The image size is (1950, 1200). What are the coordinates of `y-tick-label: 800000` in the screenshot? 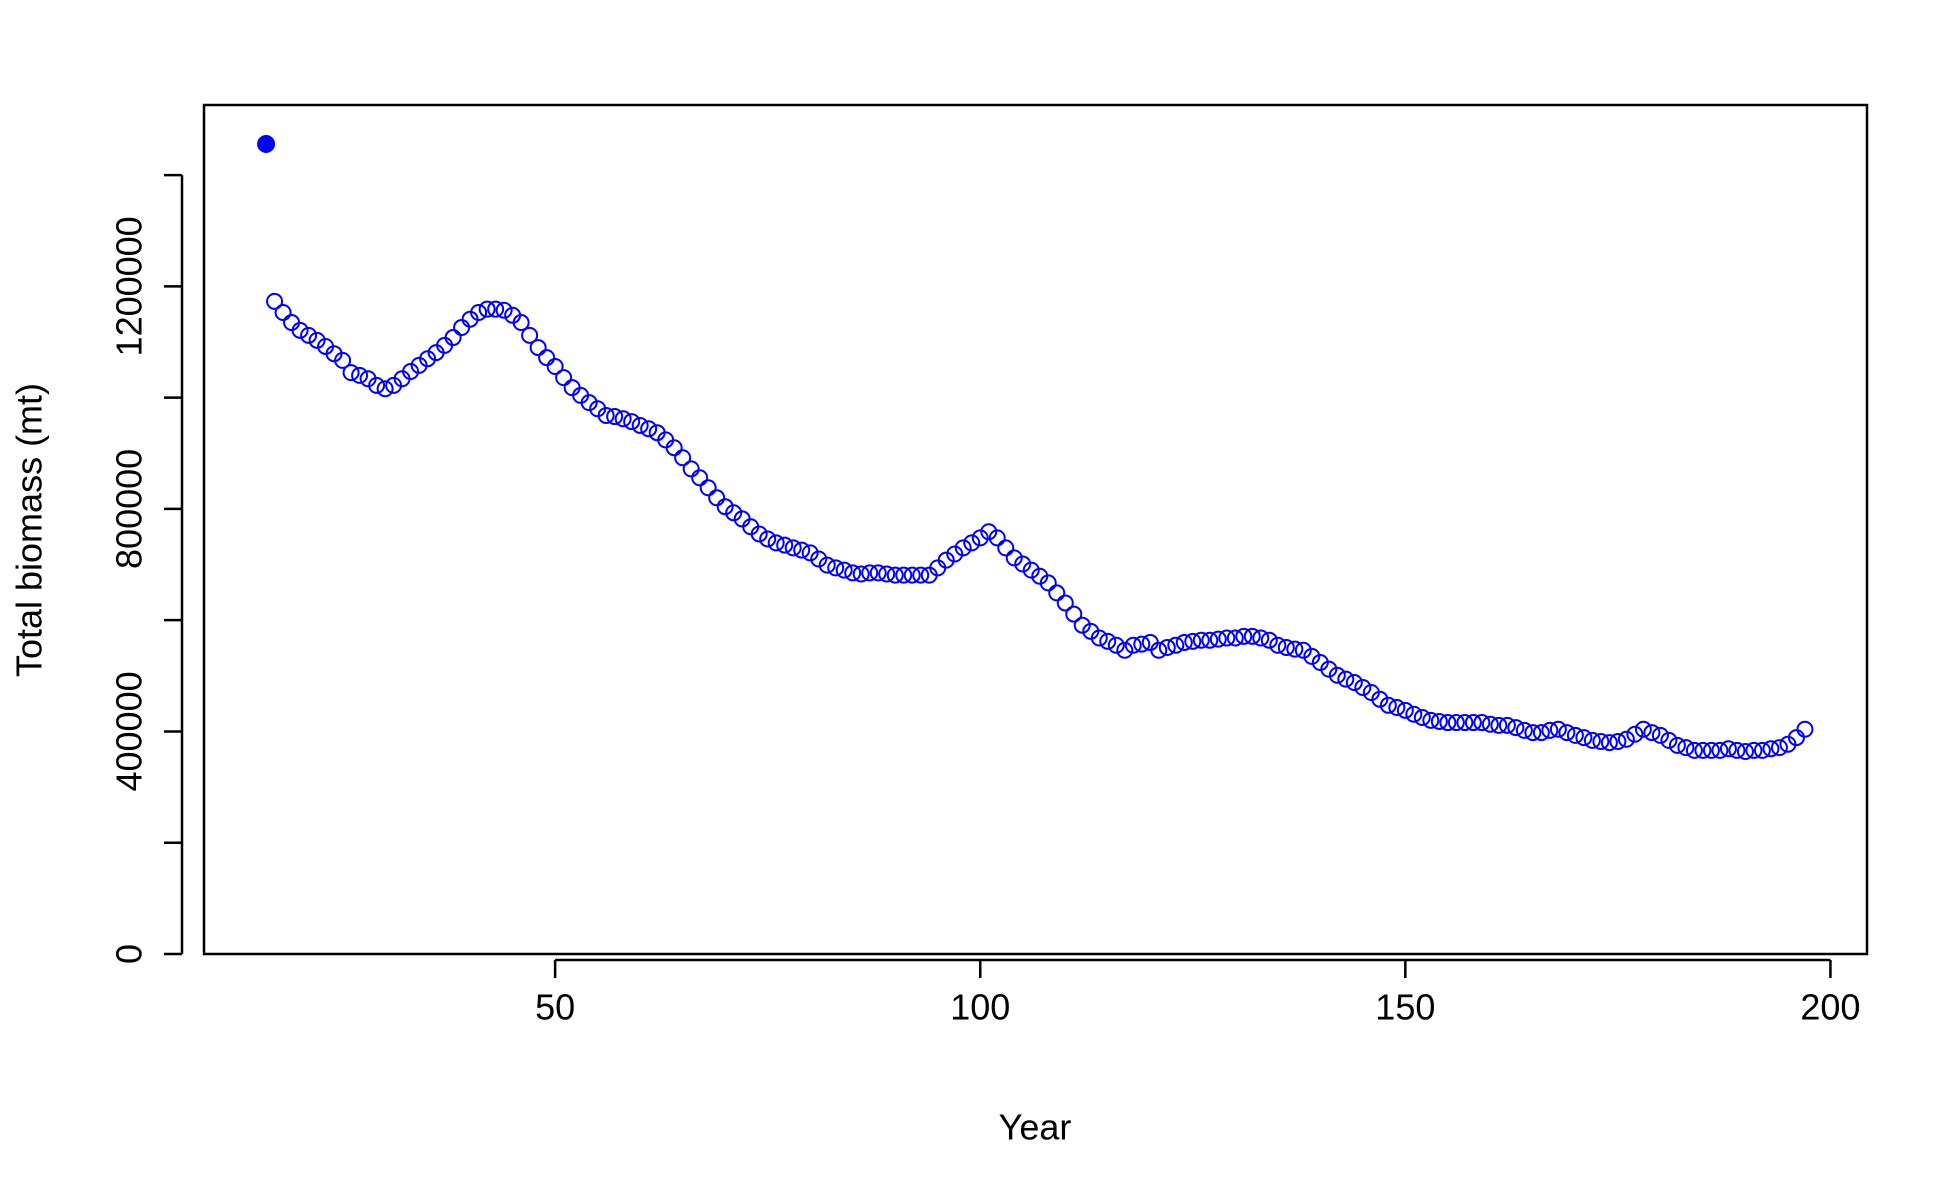 It's located at (129, 509).